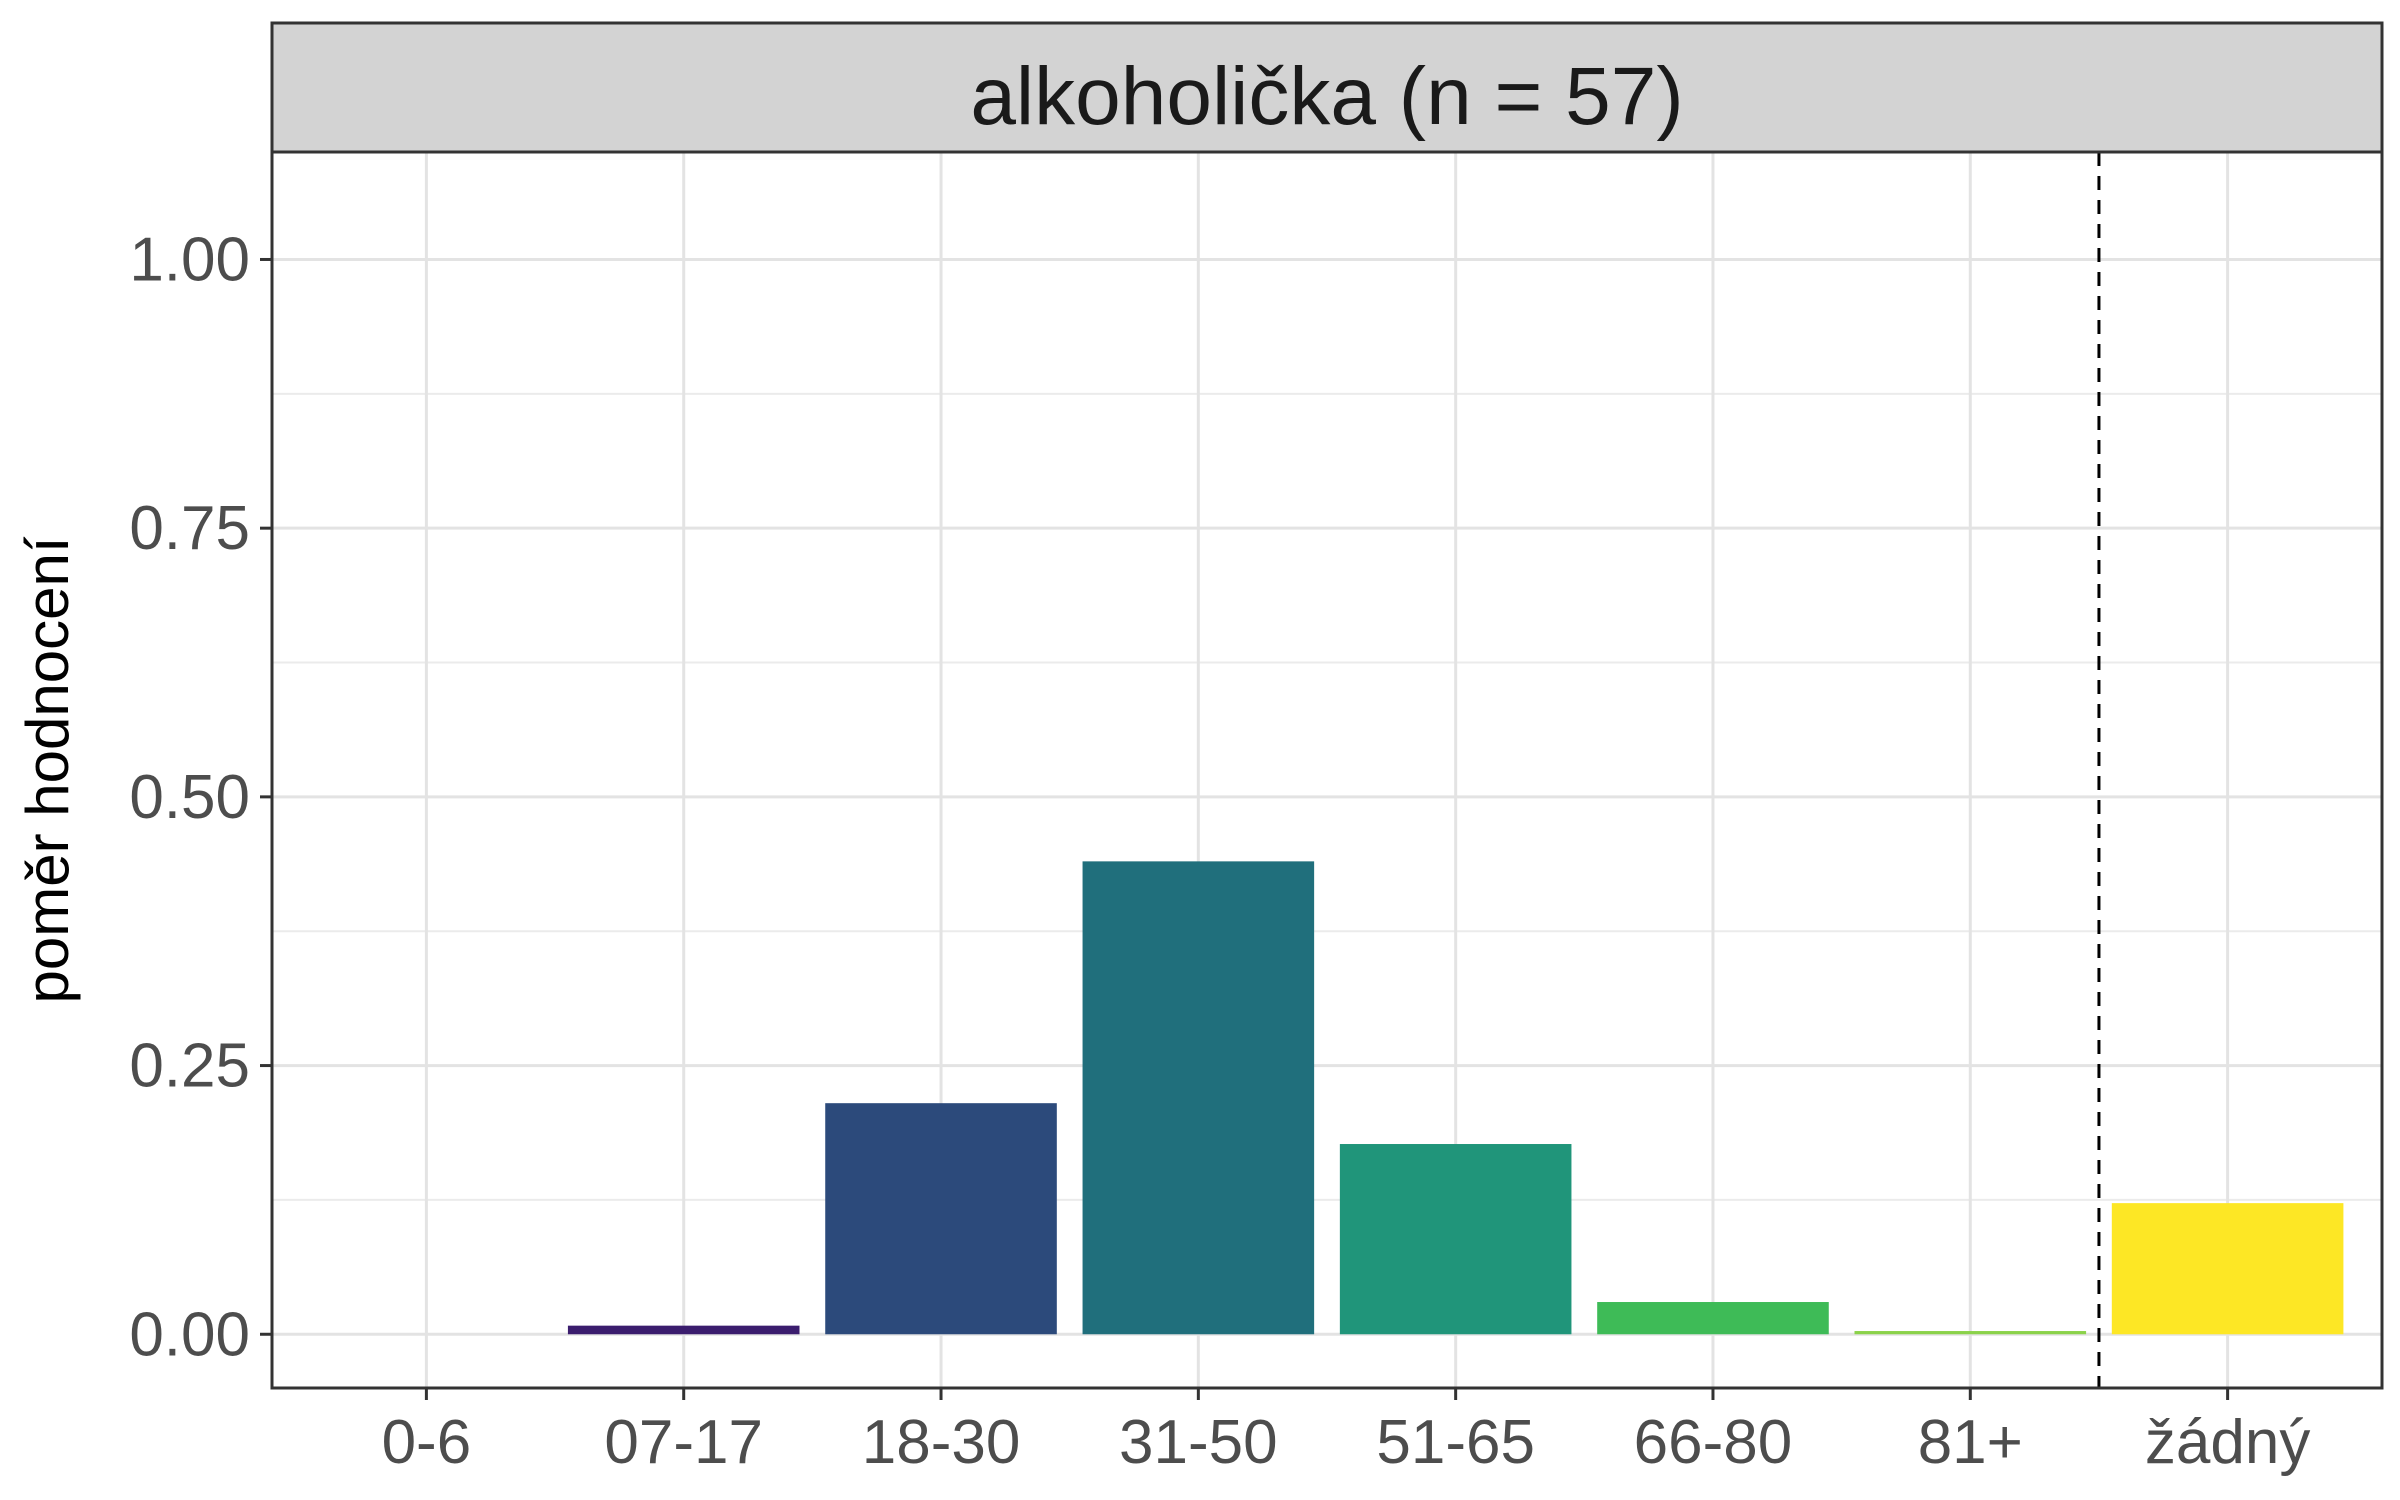 The image size is (2400, 1500). I want to click on y-axis-title: poměr hodnocení, so click(47, 769).